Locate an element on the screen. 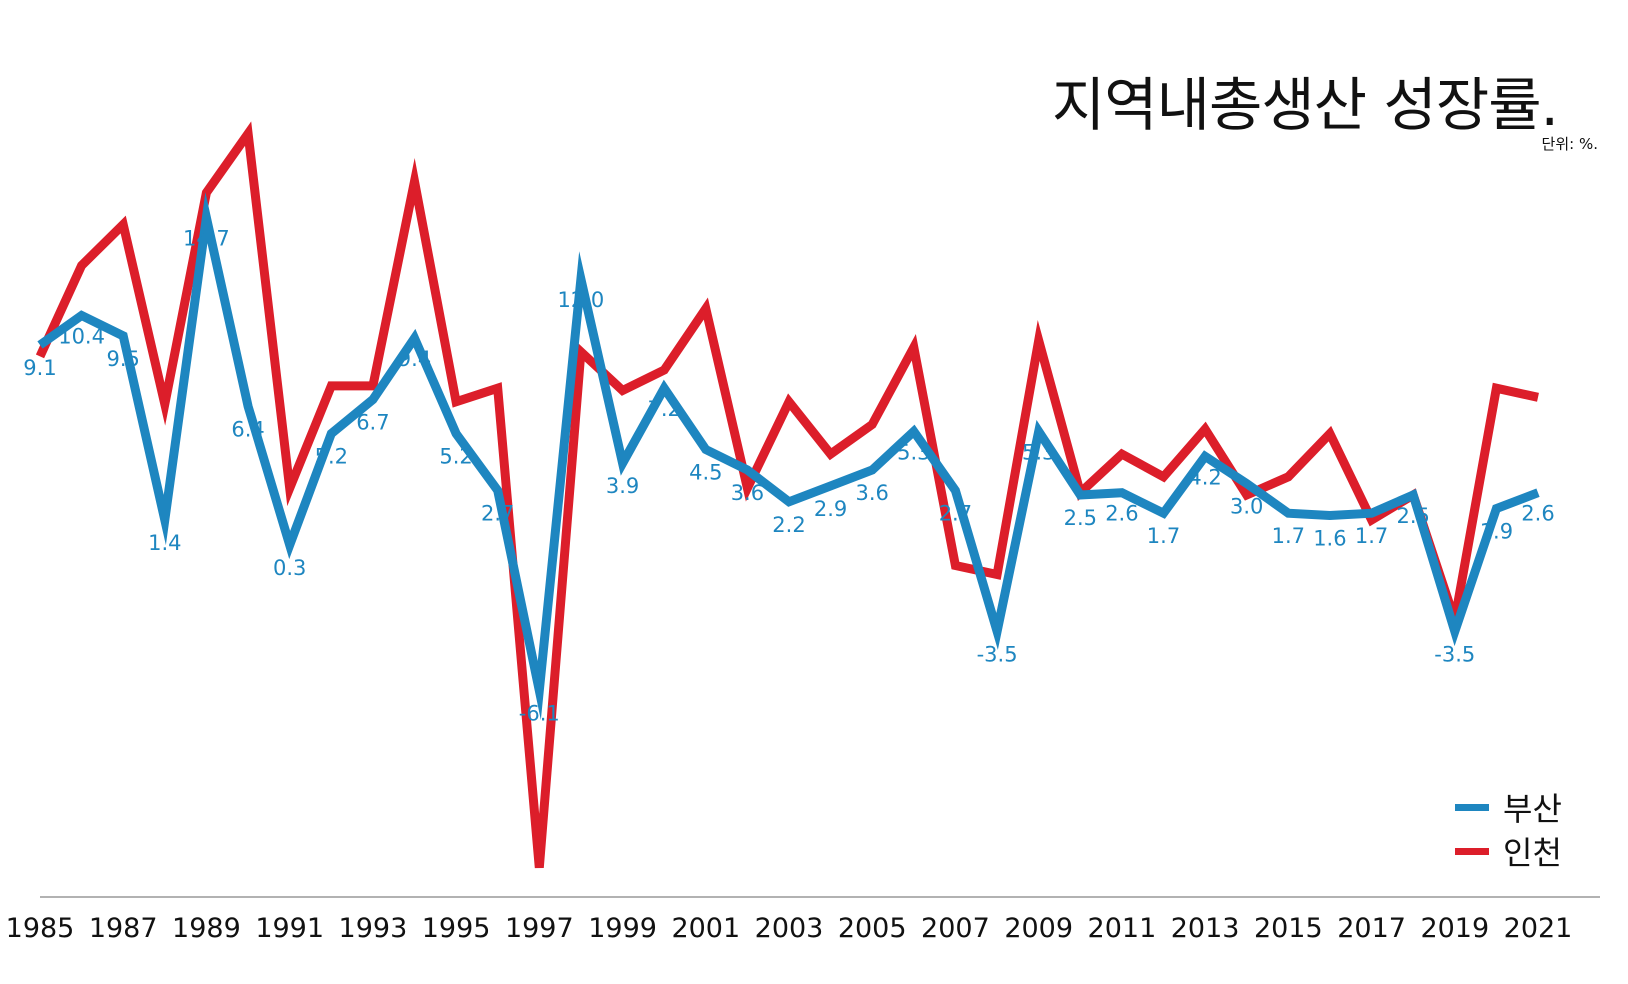 This screenshot has height=984, width=1628. data-label-busan: 2.9 is located at coordinates (830, 509).